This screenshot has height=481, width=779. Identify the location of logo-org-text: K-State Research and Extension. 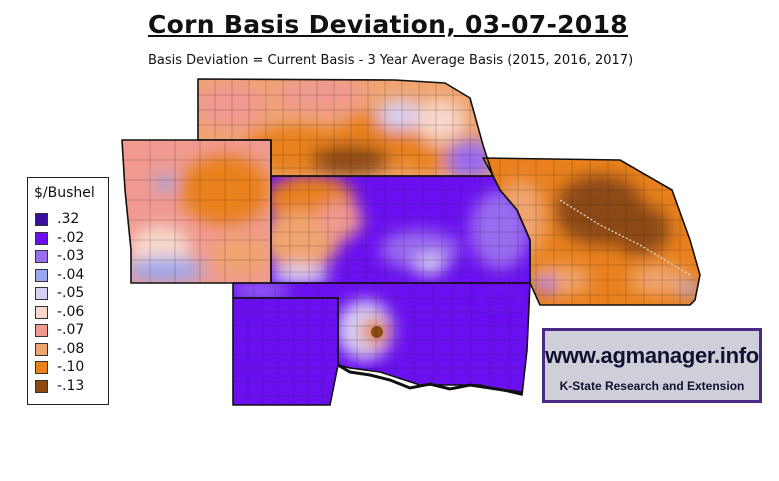
(652, 386).